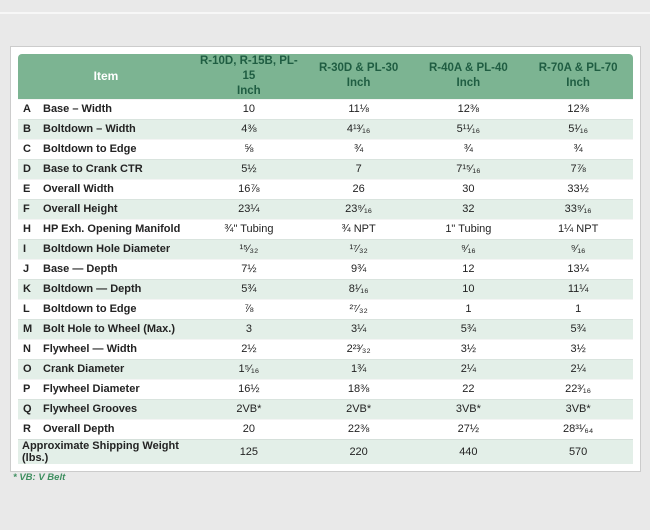  Describe the element at coordinates (578, 389) in the screenshot. I see `row-value: 22³⁄₁₆` at that location.